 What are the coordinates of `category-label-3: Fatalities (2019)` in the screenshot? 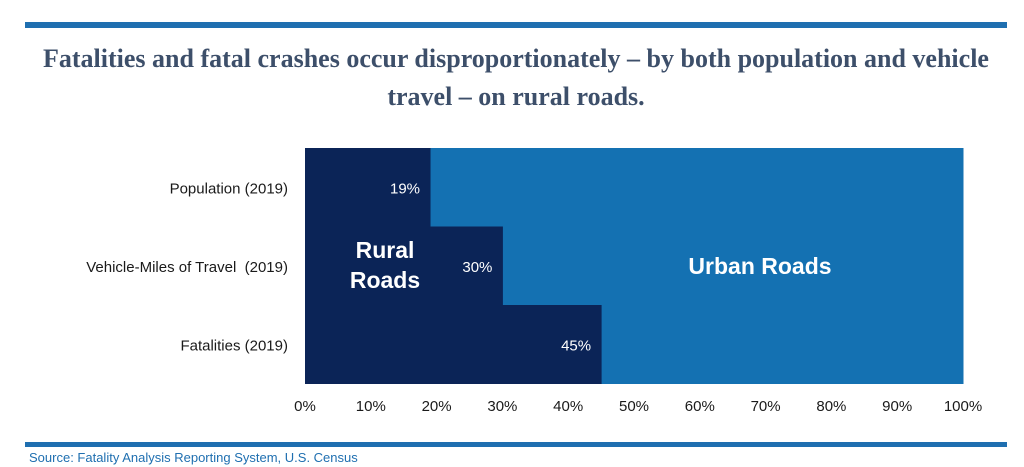 It's located at (234, 345).